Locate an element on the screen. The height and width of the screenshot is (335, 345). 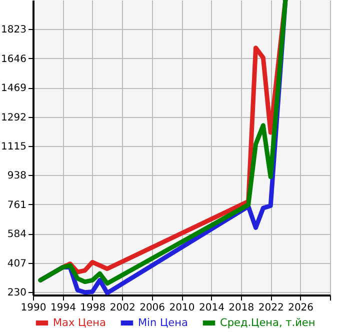
y-tick-label: 407 is located at coordinates (16, 264).